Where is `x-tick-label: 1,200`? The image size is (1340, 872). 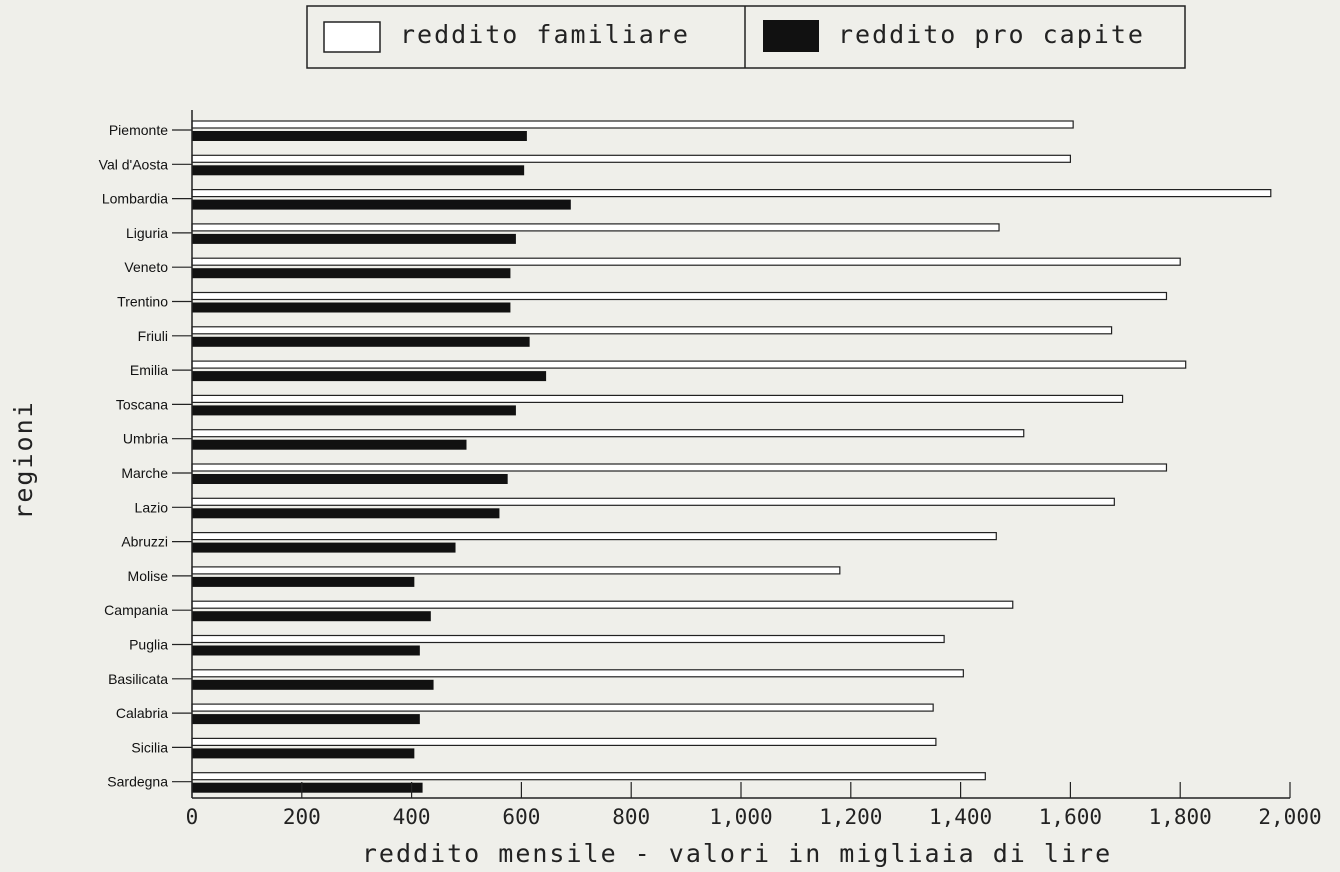 x-tick-label: 1,200 is located at coordinates (850, 817).